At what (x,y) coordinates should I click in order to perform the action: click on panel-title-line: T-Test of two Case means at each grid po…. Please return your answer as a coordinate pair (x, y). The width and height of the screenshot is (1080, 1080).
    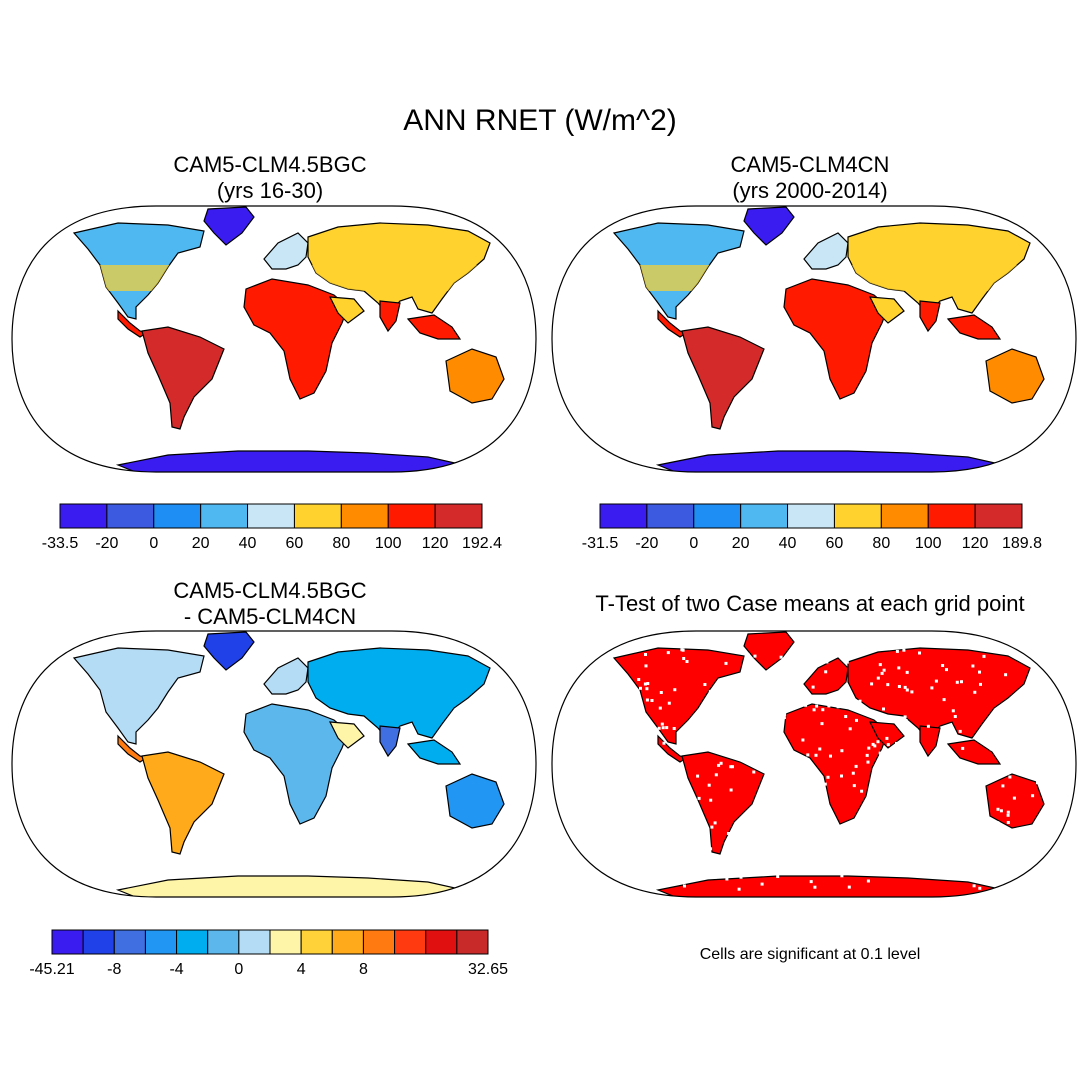
    Looking at the image, I should click on (810, 603).